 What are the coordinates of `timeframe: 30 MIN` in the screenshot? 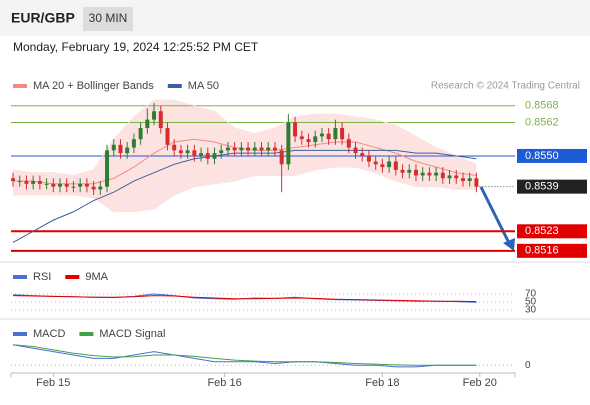 It's located at (108, 18).